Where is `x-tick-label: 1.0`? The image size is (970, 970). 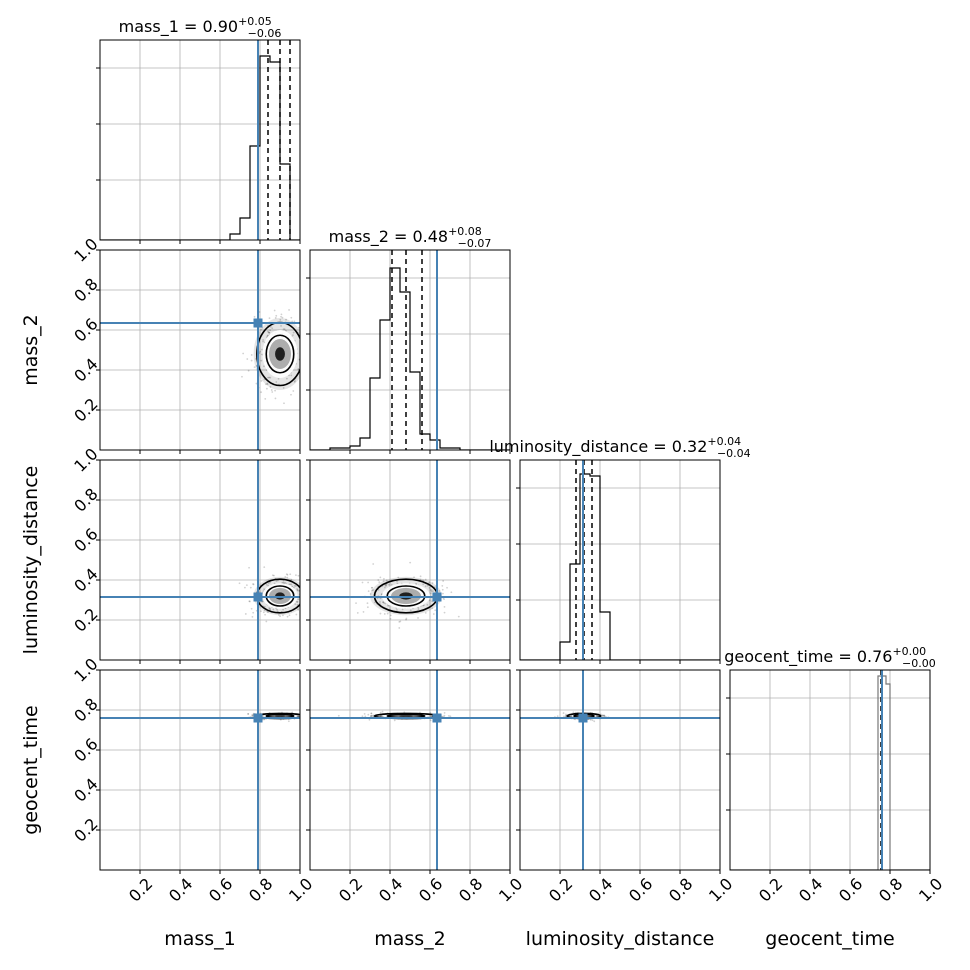
x-tick-label: 1.0 is located at coordinates (510, 889).